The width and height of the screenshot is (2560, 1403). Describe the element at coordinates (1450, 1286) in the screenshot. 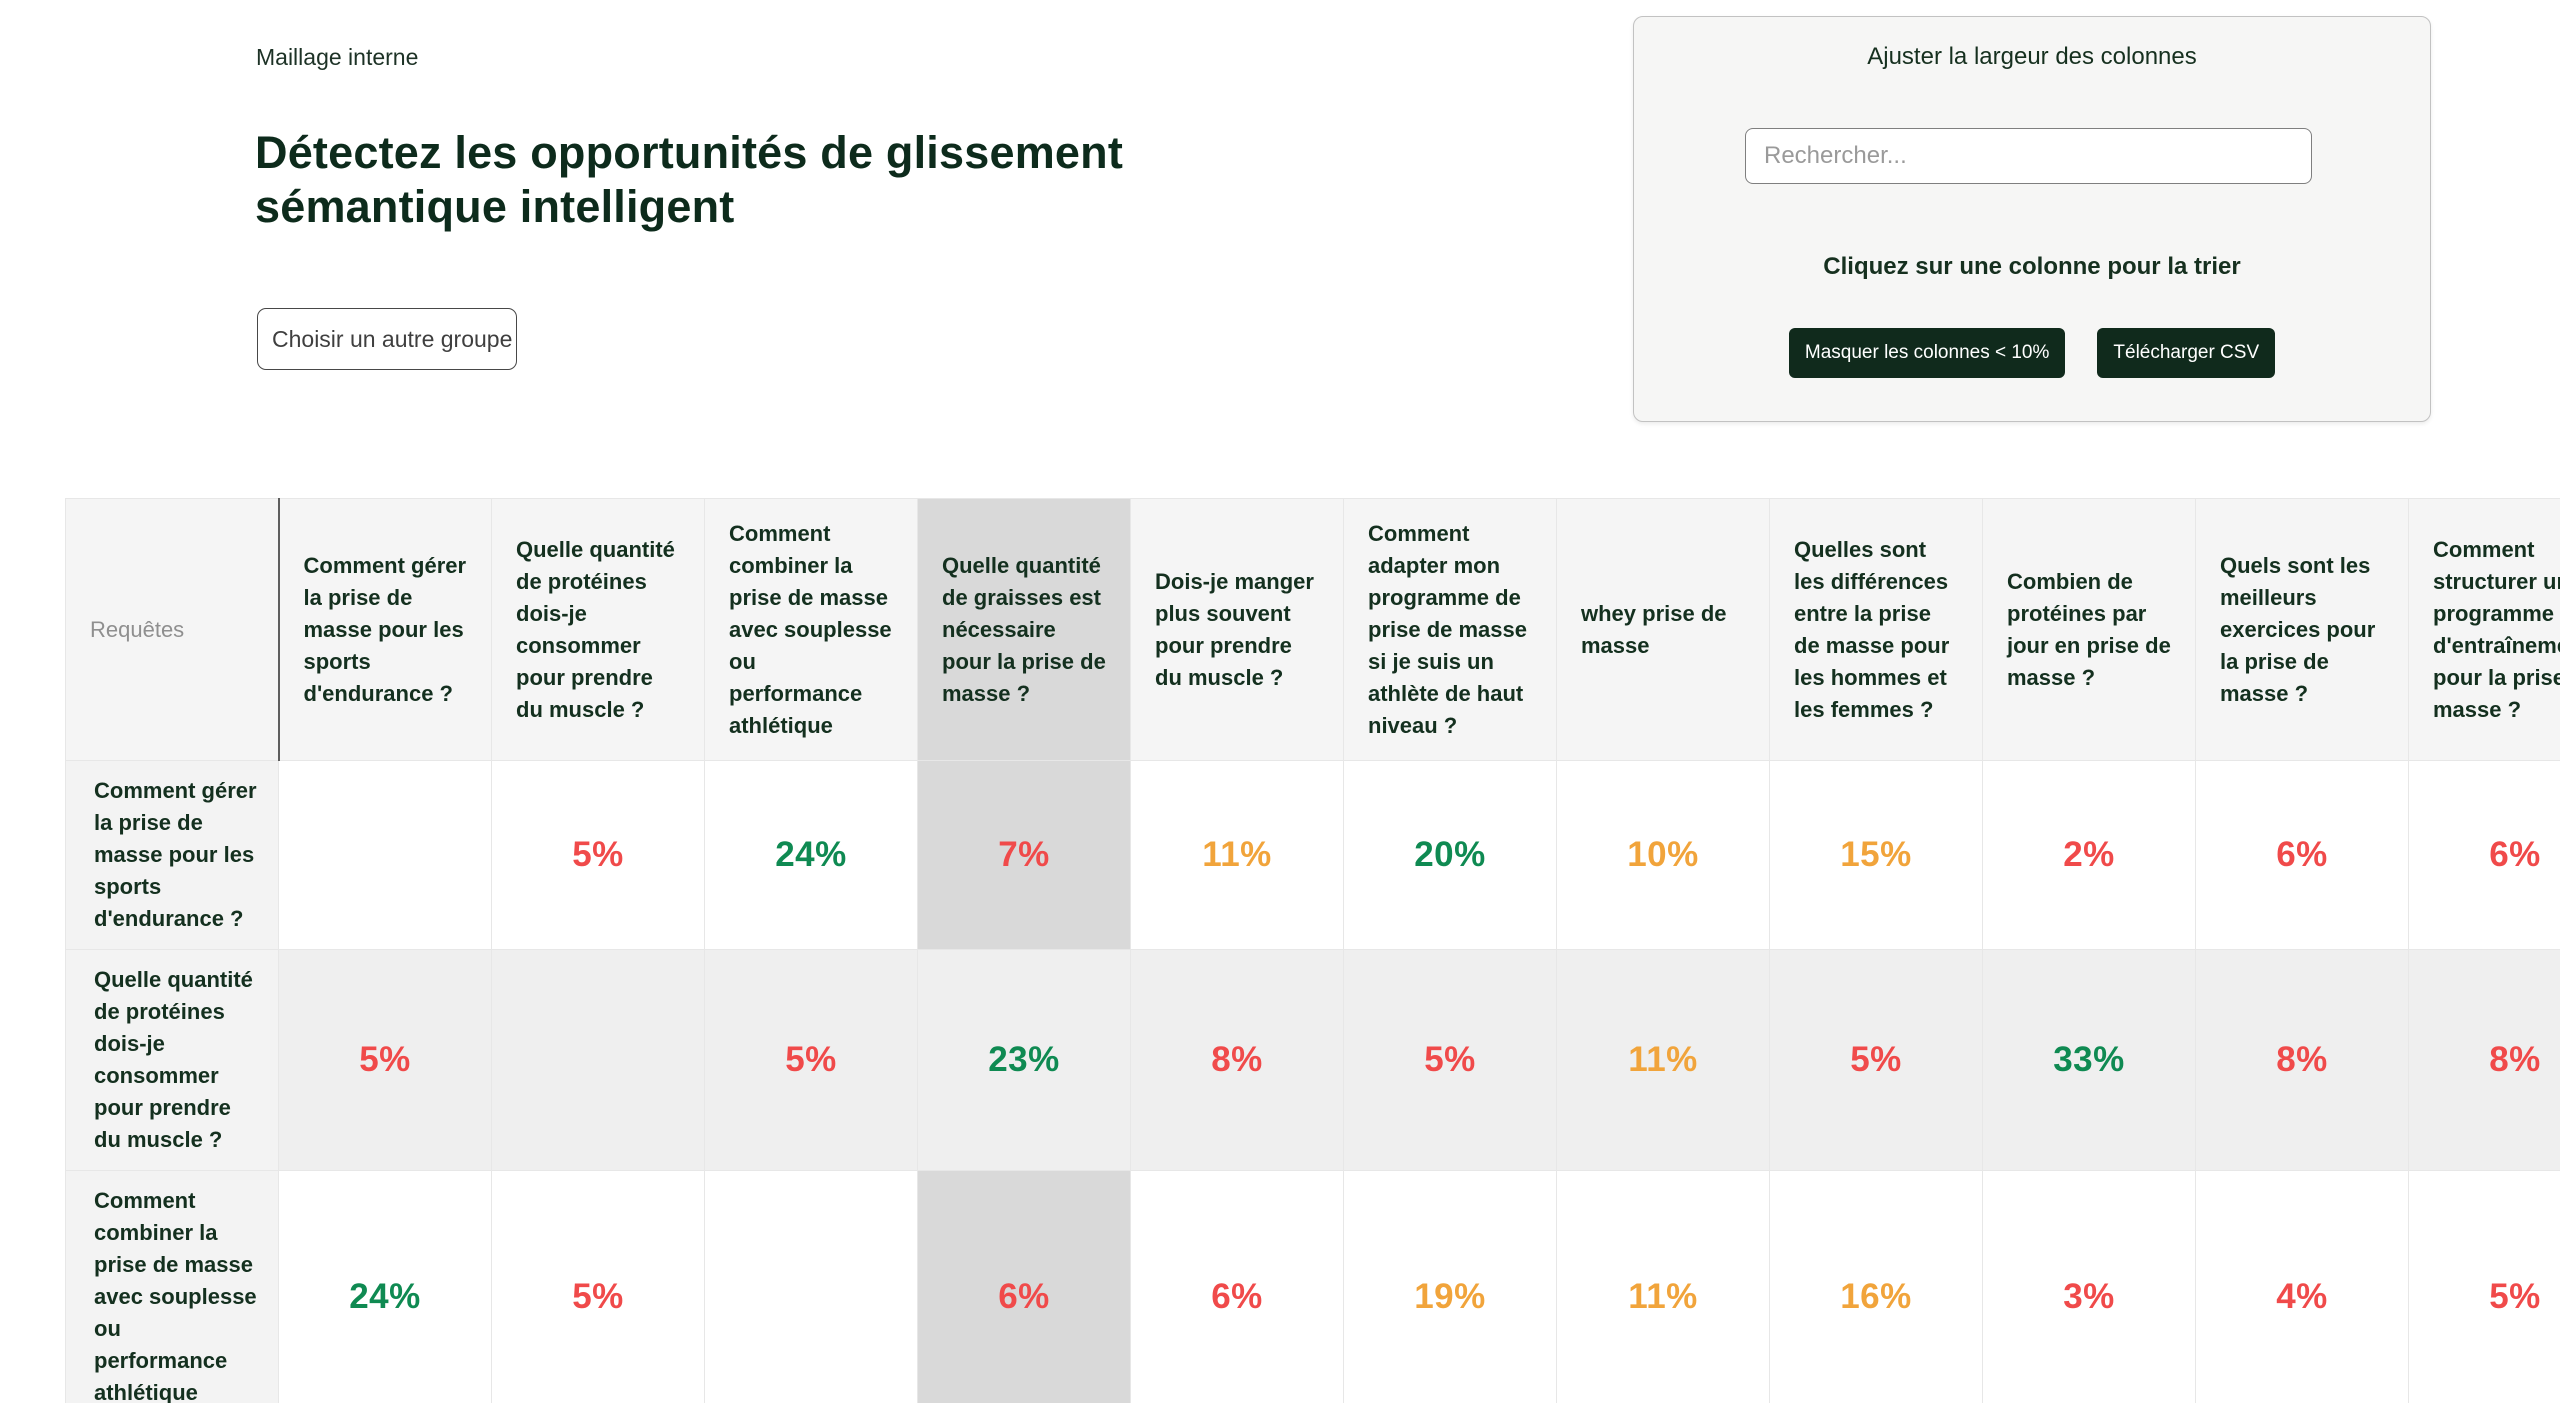

I see `similarity-cell-r3-c6: 19%` at that location.